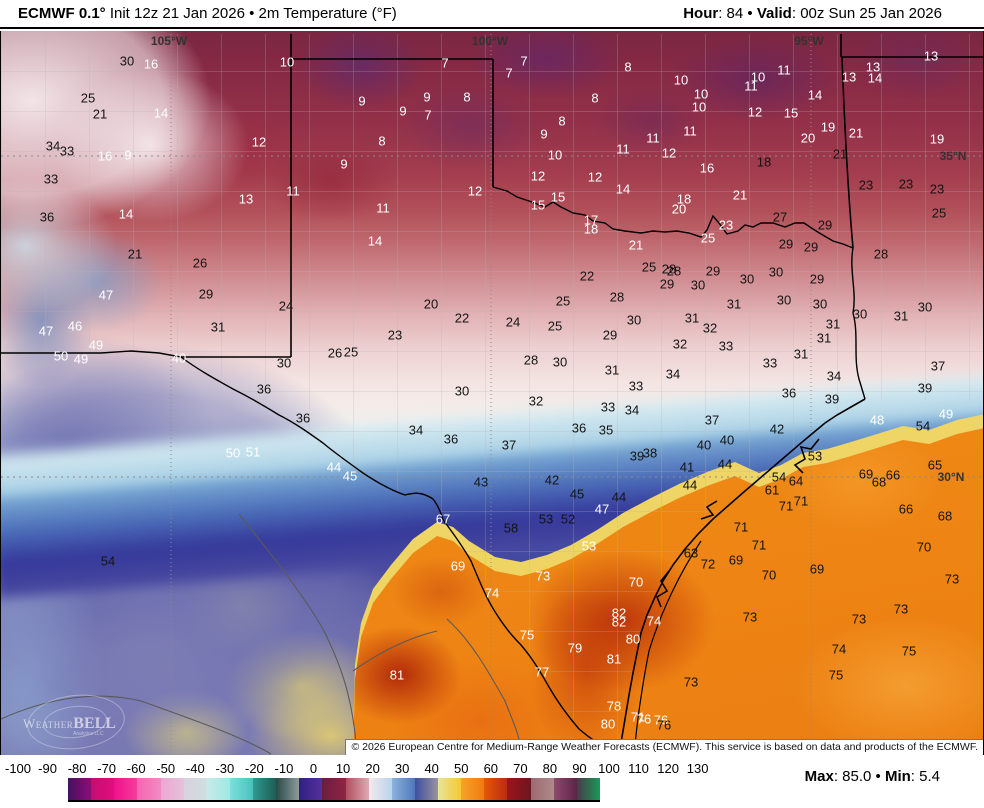 The height and width of the screenshot is (808, 984). Describe the element at coordinates (679, 293) in the screenshot. I see `red-river` at that location.